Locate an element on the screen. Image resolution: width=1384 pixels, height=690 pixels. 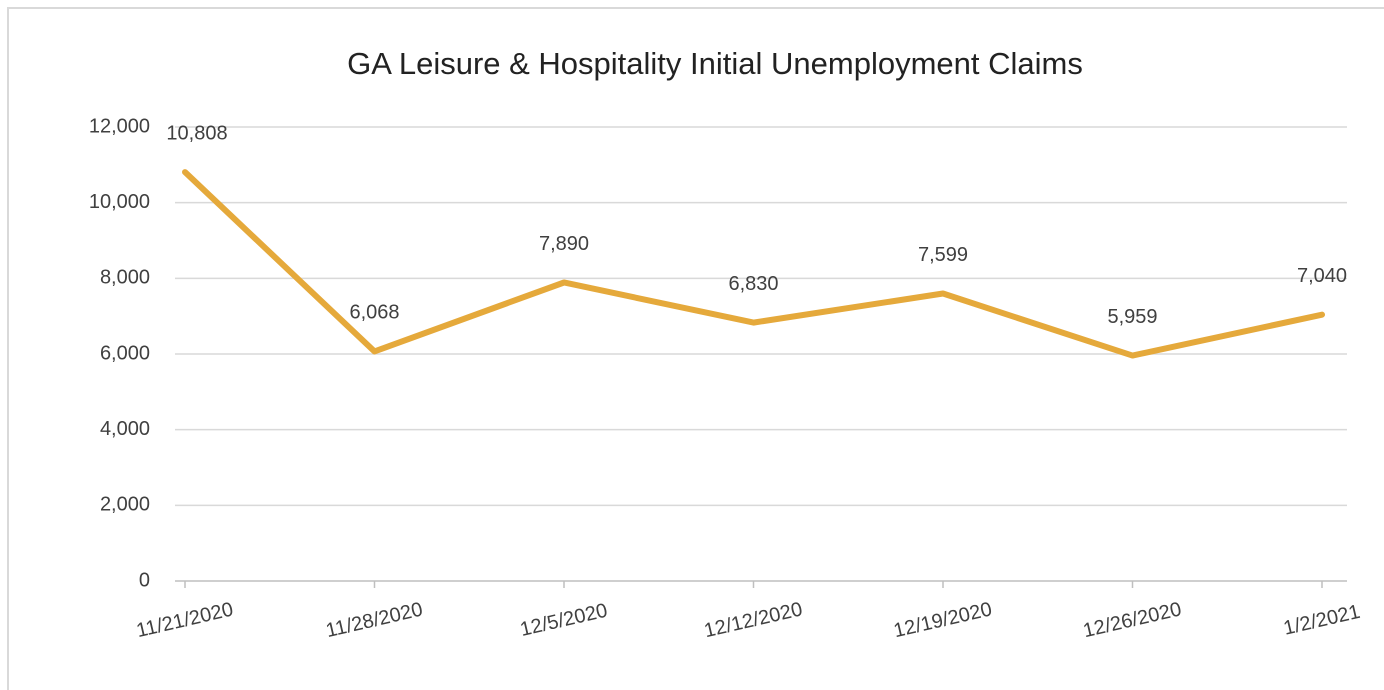
data-label: 7,599 is located at coordinates (943, 255).